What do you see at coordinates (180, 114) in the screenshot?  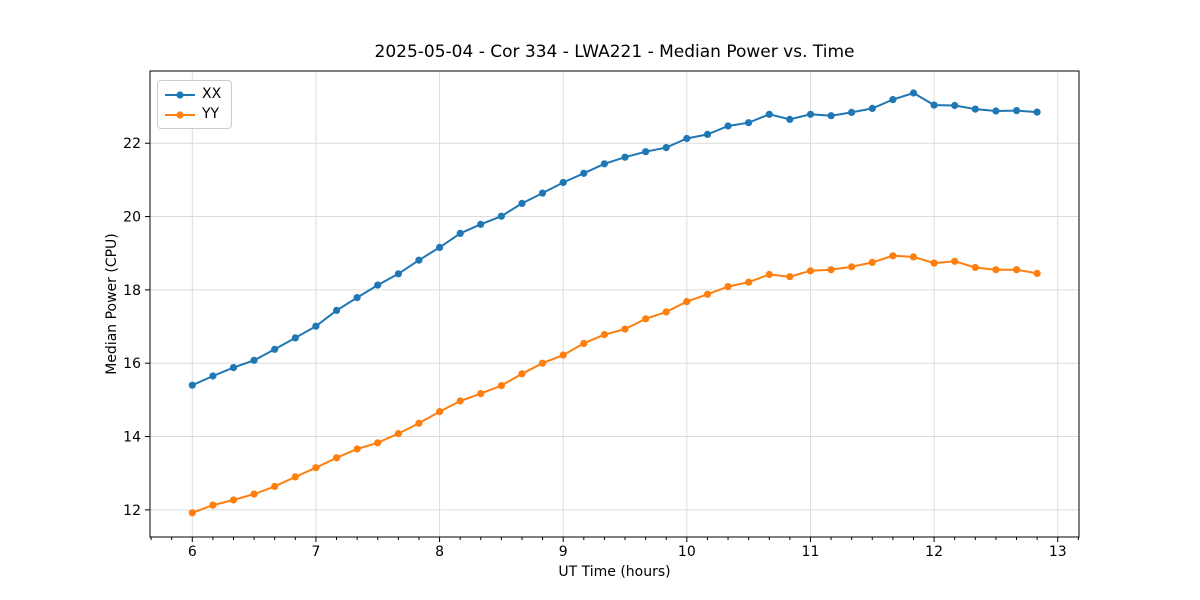 I see `legend-marker-yy` at bounding box center [180, 114].